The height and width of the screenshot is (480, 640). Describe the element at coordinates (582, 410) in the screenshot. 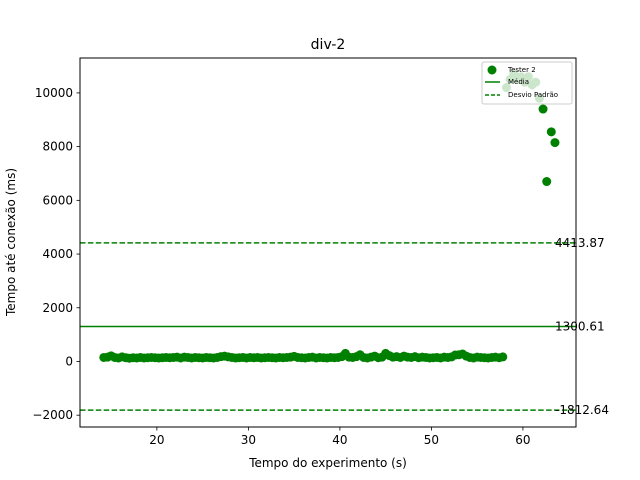

I see `reference-line-value-3: -1812.64` at that location.